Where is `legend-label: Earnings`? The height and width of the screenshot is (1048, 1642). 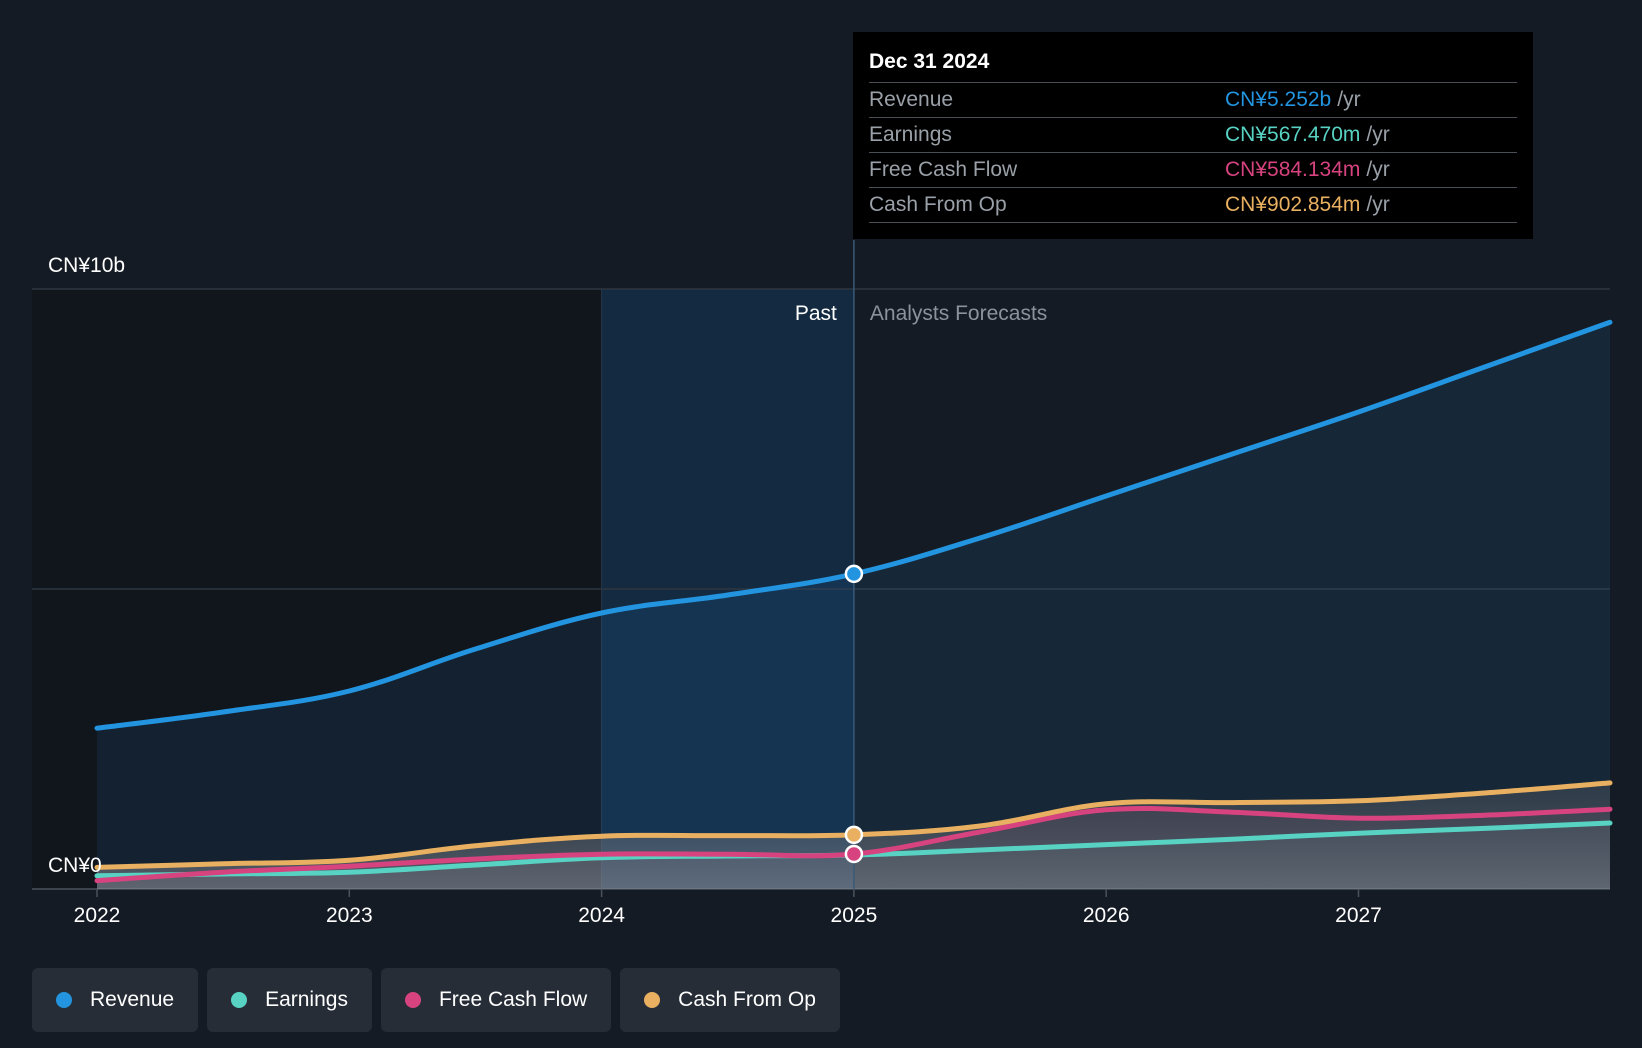
legend-label: Earnings is located at coordinates (306, 999).